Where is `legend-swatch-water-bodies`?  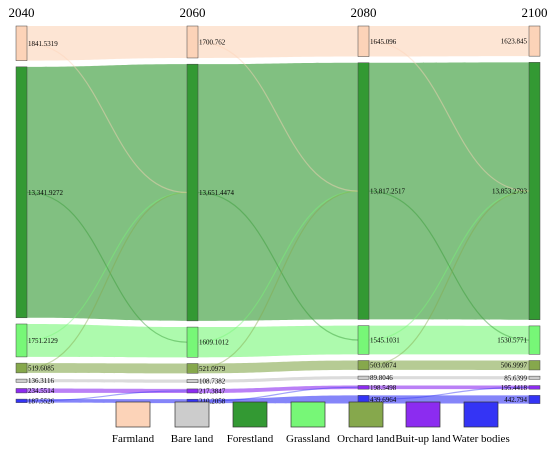 legend-swatch-water-bodies is located at coordinates (481, 414).